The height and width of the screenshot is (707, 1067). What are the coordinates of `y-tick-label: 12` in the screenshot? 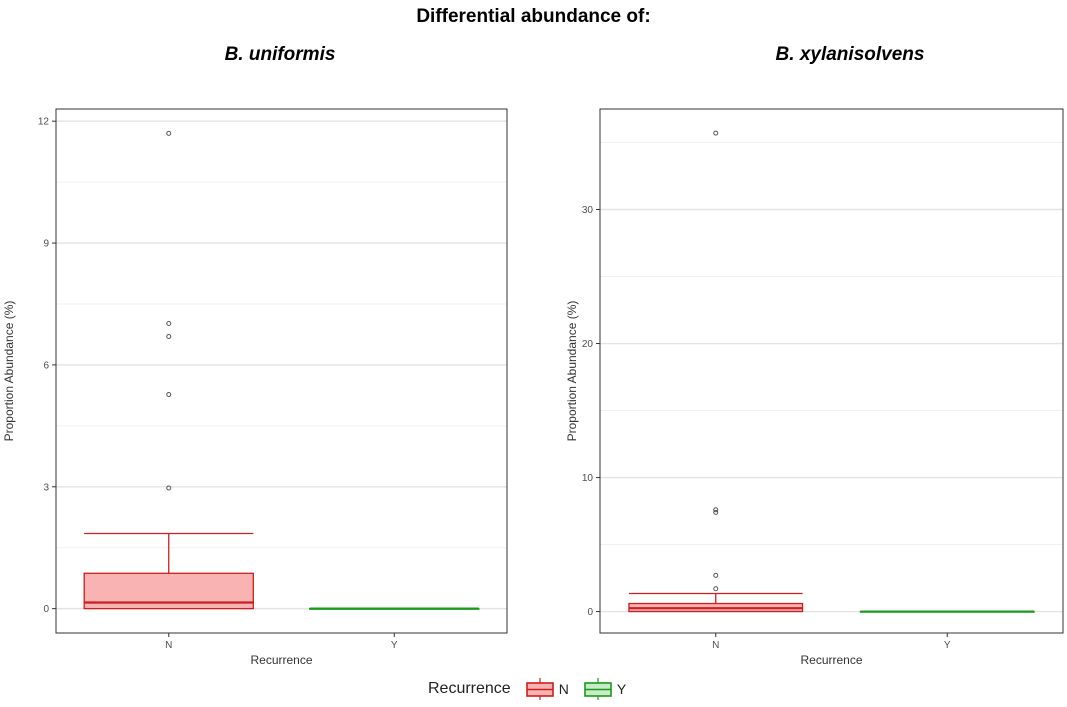 It's located at (44, 122).